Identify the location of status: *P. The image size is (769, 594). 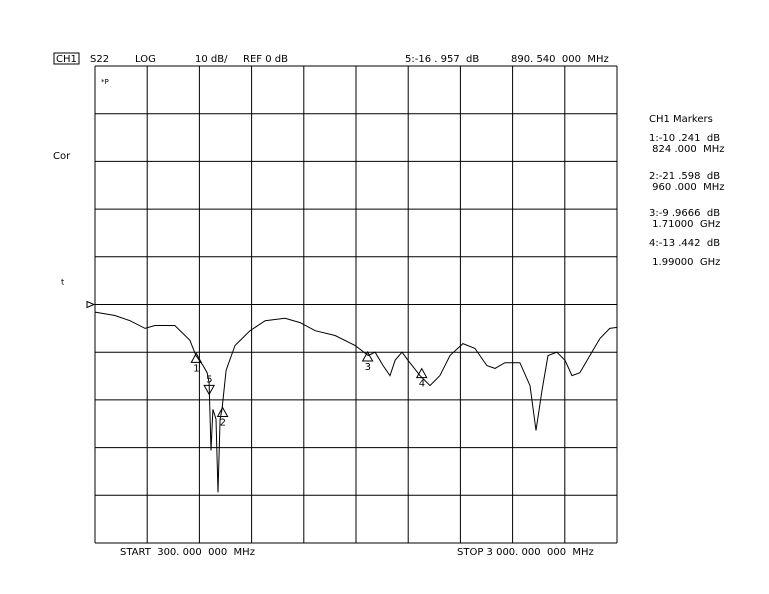
(105, 82).